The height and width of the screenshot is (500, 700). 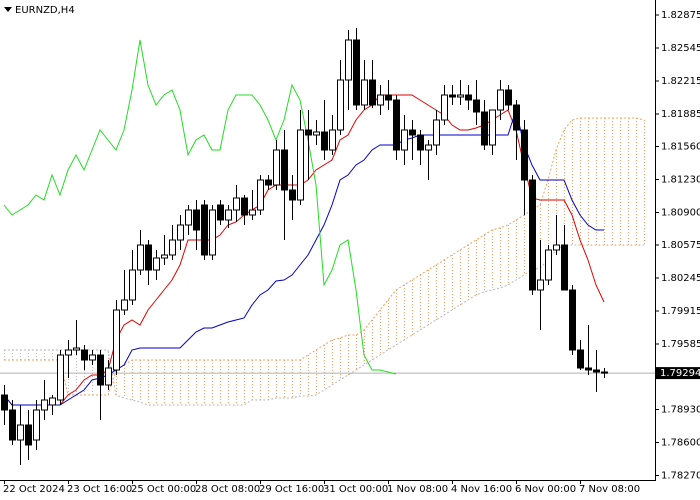 I want to click on y-tick-label: 1.79585, so click(x=680, y=344).